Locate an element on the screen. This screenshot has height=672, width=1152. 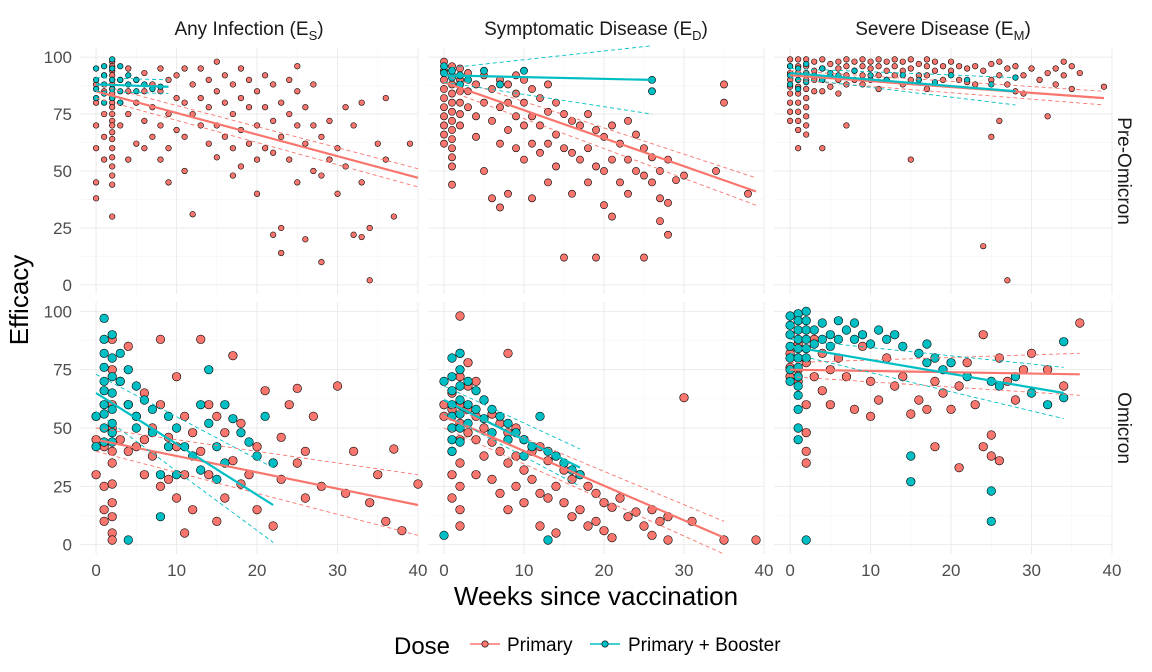
panel-pre-omicron-any-infection: 0 25 50 75 100 is located at coordinates (231, 171).